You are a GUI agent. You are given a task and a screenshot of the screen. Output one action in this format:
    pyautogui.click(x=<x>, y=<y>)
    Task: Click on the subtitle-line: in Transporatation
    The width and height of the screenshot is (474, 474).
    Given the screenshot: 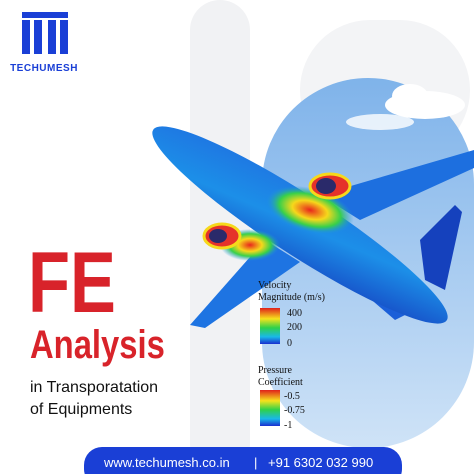 What is the action you would take?
    pyautogui.click(x=94, y=387)
    